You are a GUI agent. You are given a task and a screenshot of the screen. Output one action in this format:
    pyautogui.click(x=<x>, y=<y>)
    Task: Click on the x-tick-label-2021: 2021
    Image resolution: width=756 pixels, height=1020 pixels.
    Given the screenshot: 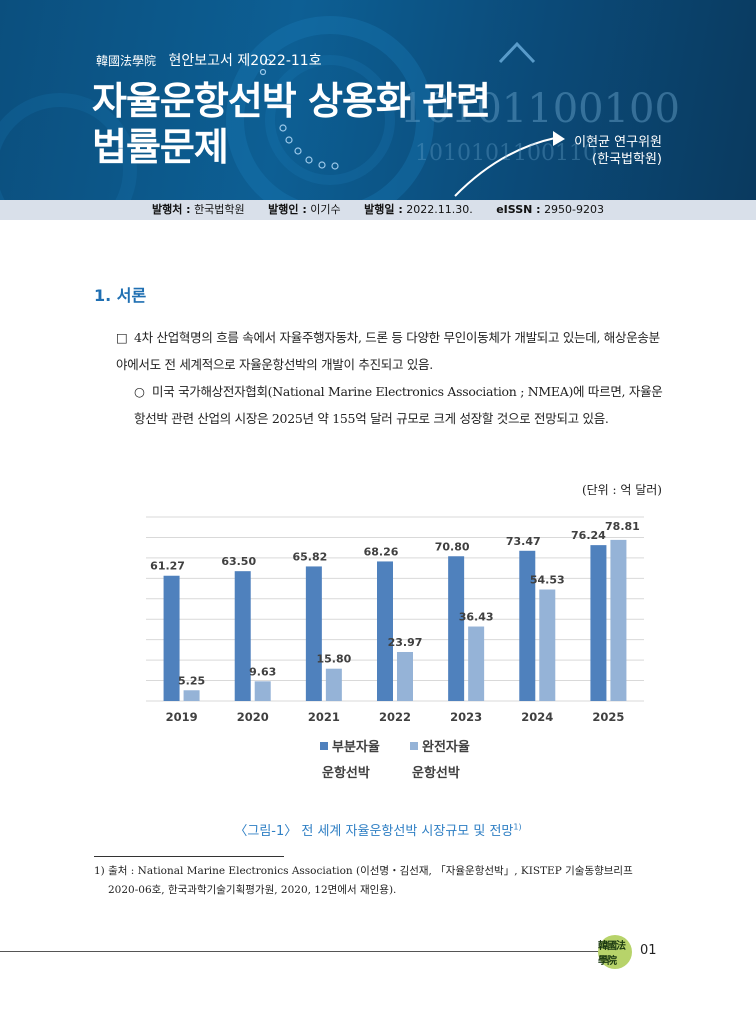 What is the action you would take?
    pyautogui.click(x=324, y=717)
    